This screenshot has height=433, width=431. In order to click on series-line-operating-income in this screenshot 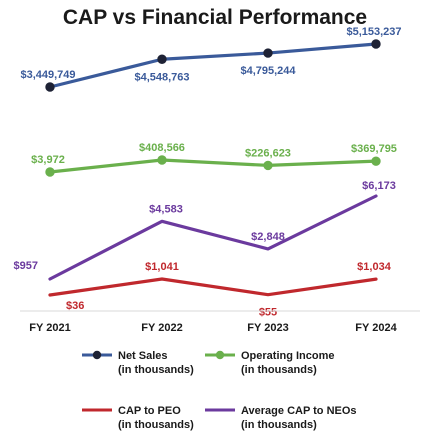, I will do `click(213, 166)`.